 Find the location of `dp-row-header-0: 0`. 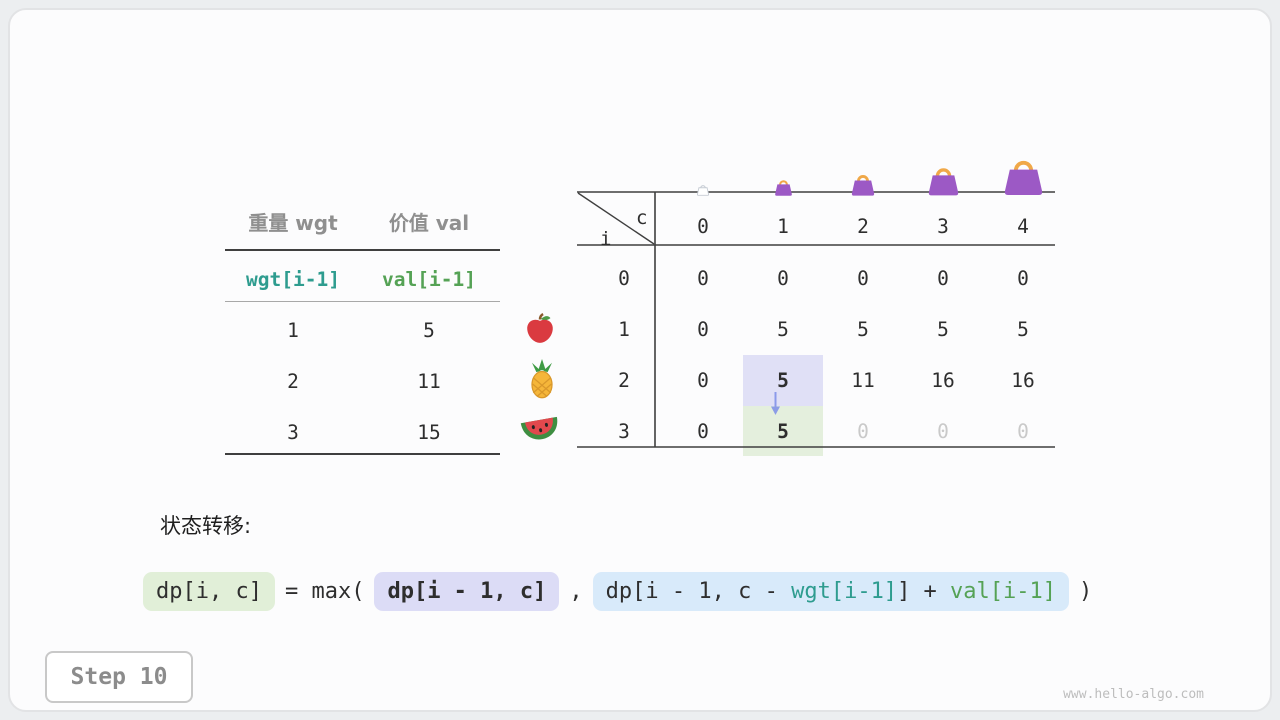

dp-row-header-0: 0 is located at coordinates (624, 278).